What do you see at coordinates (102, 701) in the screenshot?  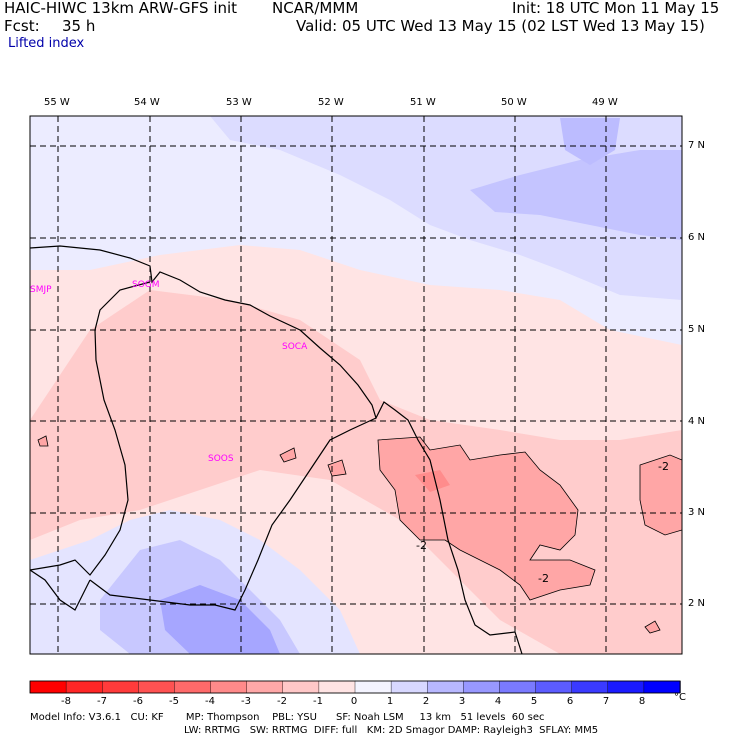 I see `colorbar-label: -7` at bounding box center [102, 701].